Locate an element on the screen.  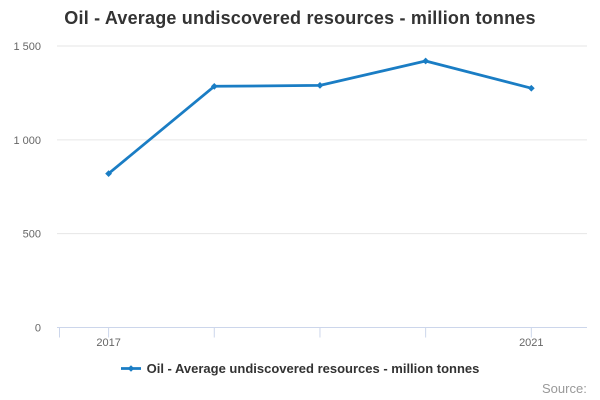
x-axis-tick-label: 2021 is located at coordinates (531, 343).